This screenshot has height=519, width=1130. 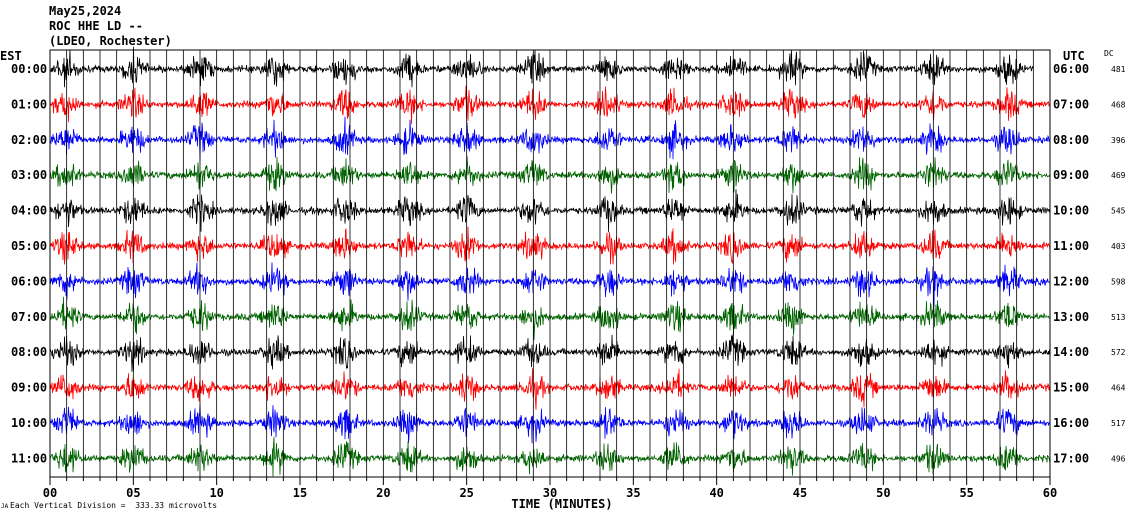 I want to click on dc-value: 468, so click(x=1118, y=104).